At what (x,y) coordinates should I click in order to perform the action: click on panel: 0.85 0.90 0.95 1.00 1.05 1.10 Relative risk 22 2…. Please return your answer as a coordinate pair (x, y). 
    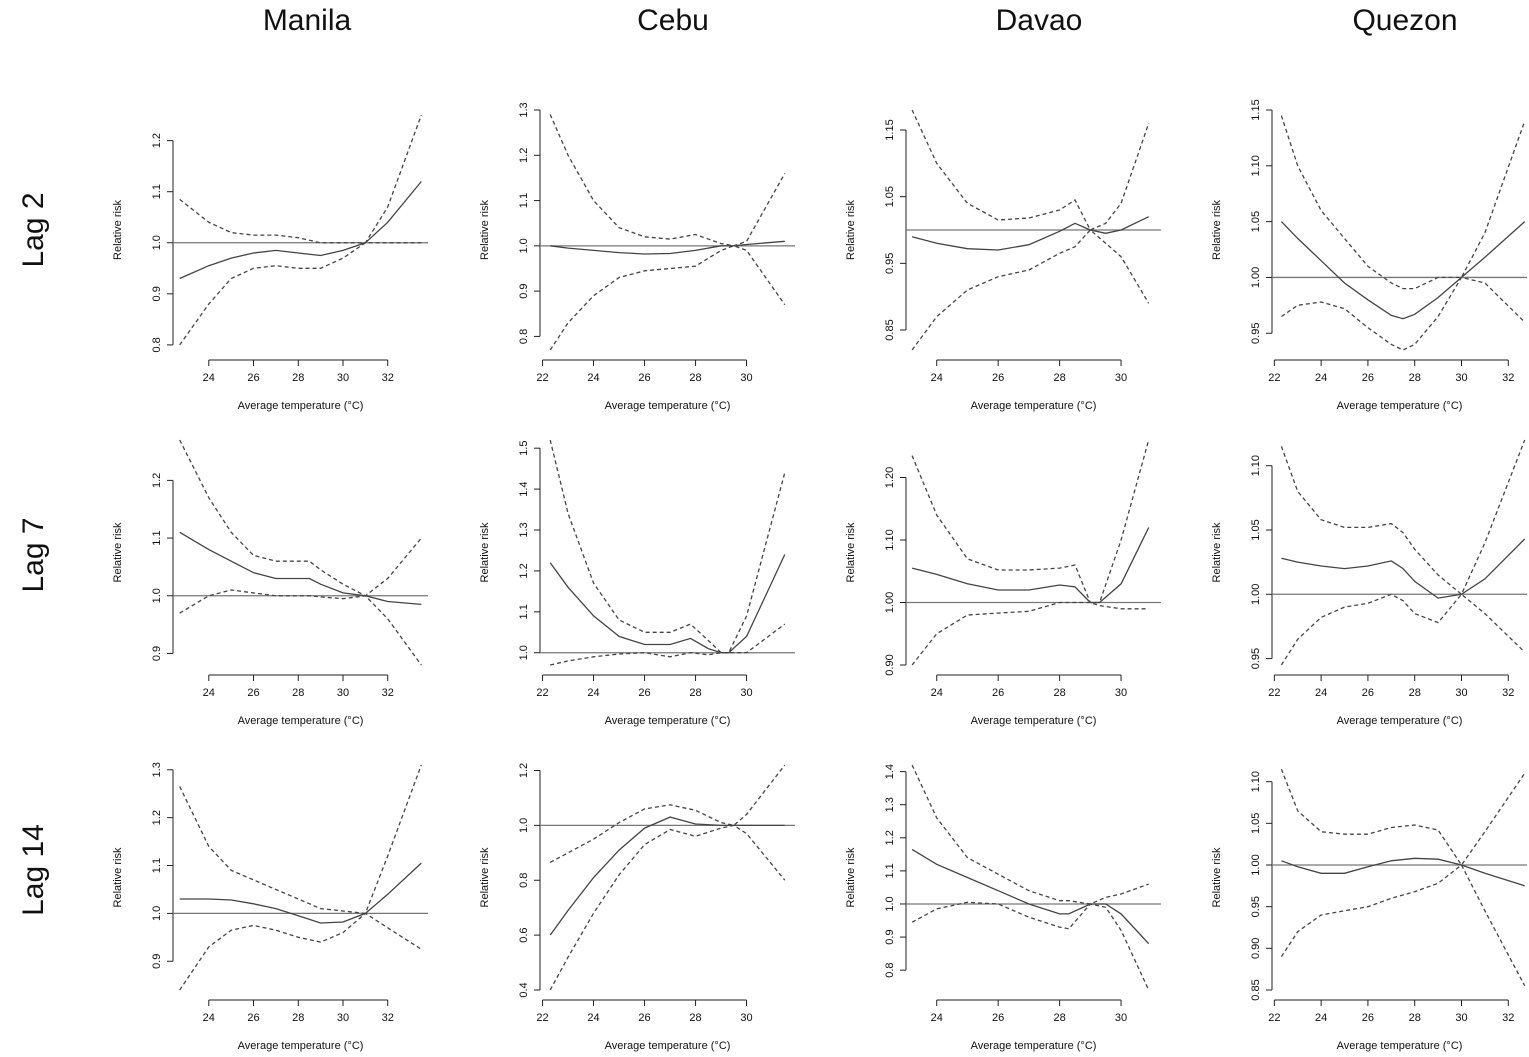
    Looking at the image, I should click on (1369, 910).